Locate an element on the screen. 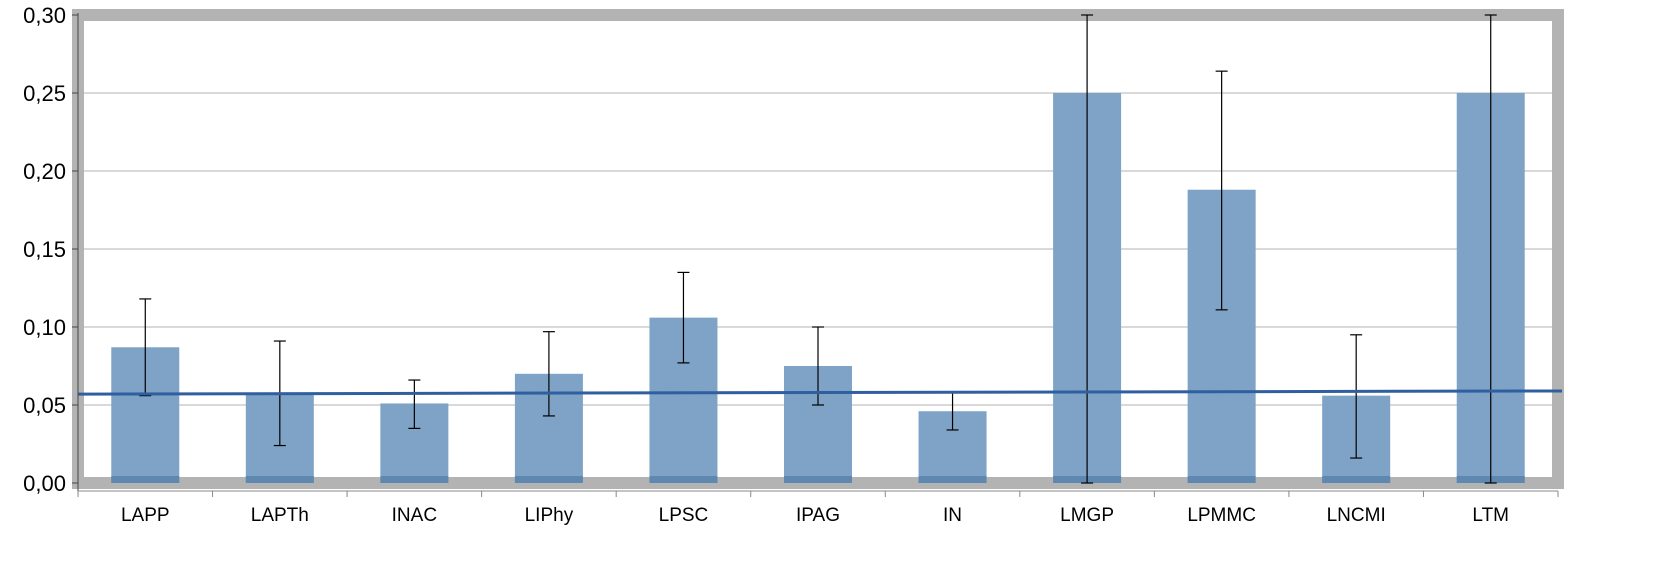 The width and height of the screenshot is (1663, 563). y-tick-label: 0,30 is located at coordinates (44, 15).